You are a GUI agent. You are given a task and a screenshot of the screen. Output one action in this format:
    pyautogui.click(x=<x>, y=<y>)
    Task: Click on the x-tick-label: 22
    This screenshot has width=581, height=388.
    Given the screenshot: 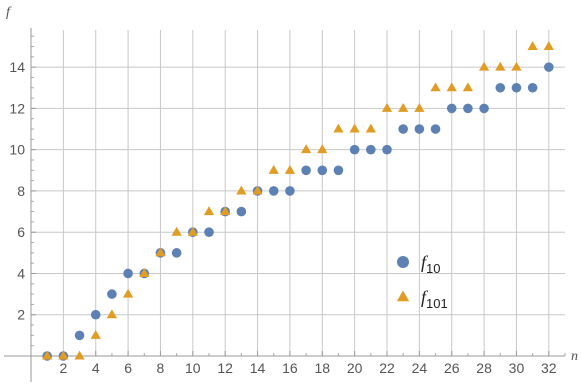 What is the action you would take?
    pyautogui.click(x=387, y=368)
    